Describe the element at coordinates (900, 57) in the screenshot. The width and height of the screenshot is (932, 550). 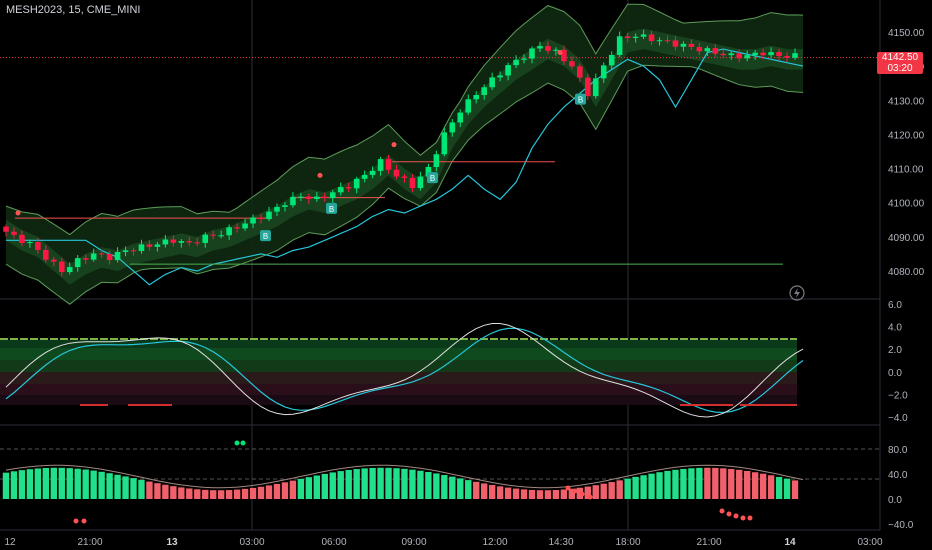
I see `last-price-value: 4142.50` at that location.